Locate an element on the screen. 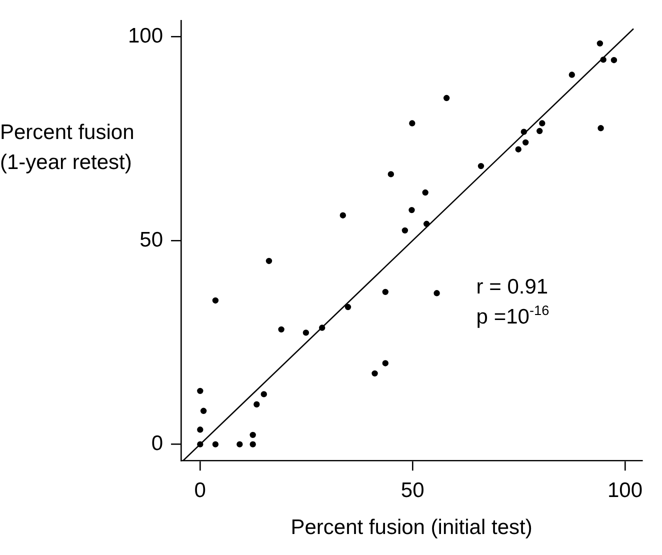 This screenshot has width=662, height=555. annotation: r = 0.91 is located at coordinates (512, 287).